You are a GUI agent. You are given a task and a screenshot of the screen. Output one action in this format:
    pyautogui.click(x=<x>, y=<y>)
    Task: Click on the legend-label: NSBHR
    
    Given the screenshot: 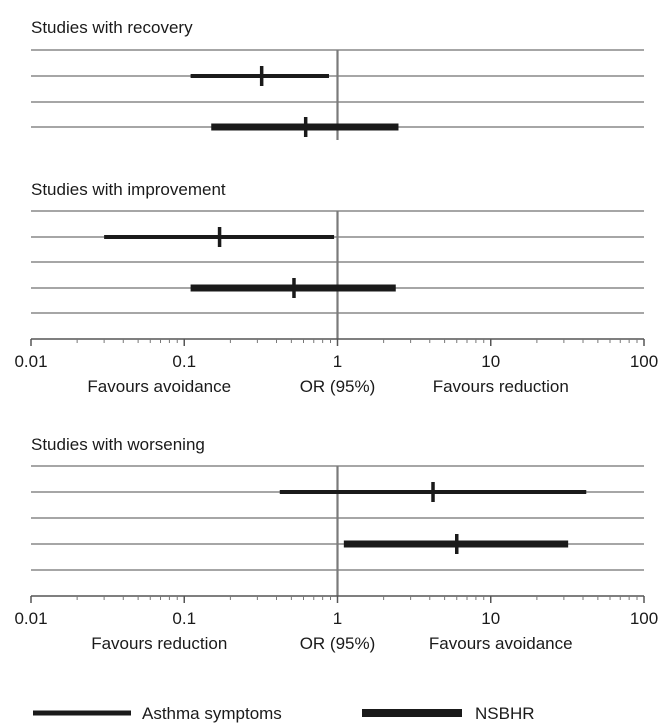 What is the action you would take?
    pyautogui.click(x=505, y=713)
    